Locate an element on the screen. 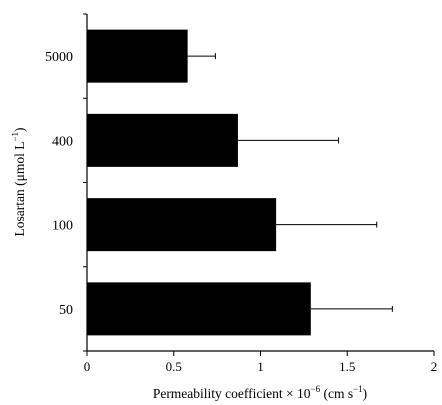 The width and height of the screenshot is (442, 405). x-axis-ticks: 0 0.5 1 1.5 2 is located at coordinates (261, 362).